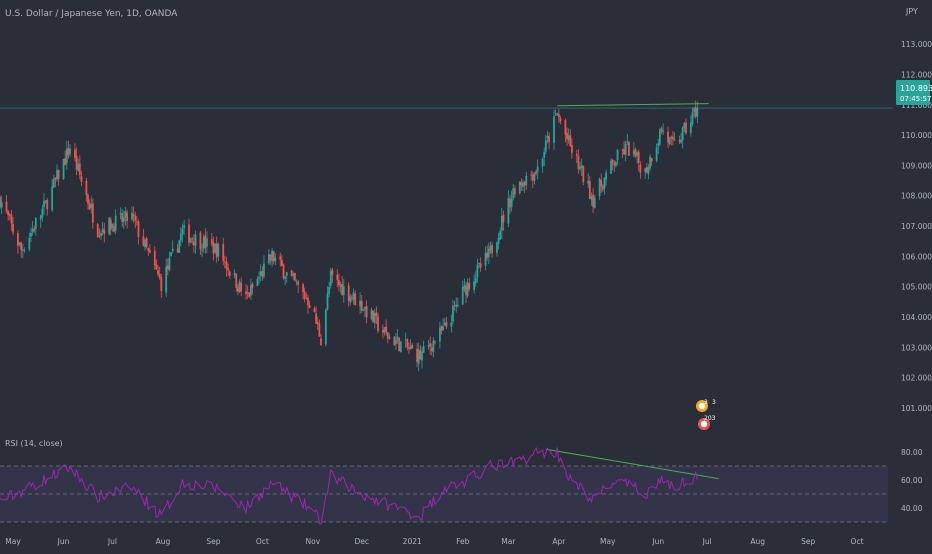 This screenshot has height=554, width=932. What do you see at coordinates (916, 105) in the screenshot?
I see `price-tick-label: 111.000` at bounding box center [916, 105].